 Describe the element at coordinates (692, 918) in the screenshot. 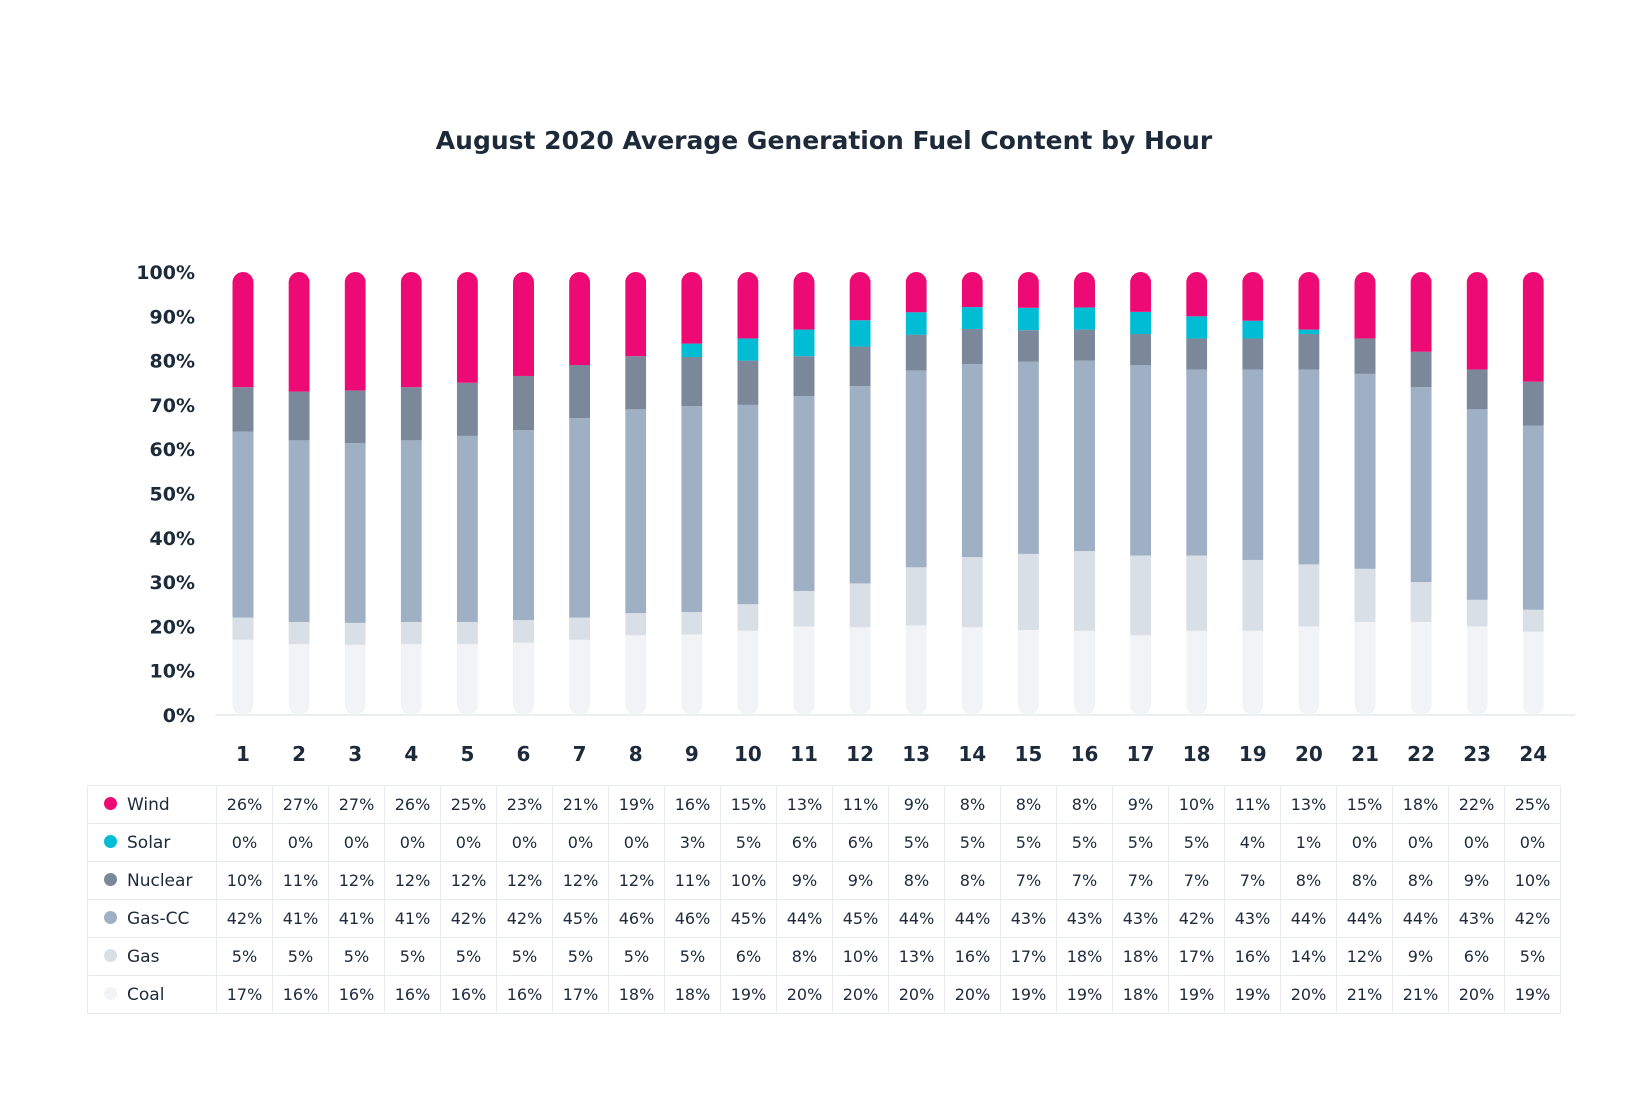

I see `data-label: 46%` at that location.